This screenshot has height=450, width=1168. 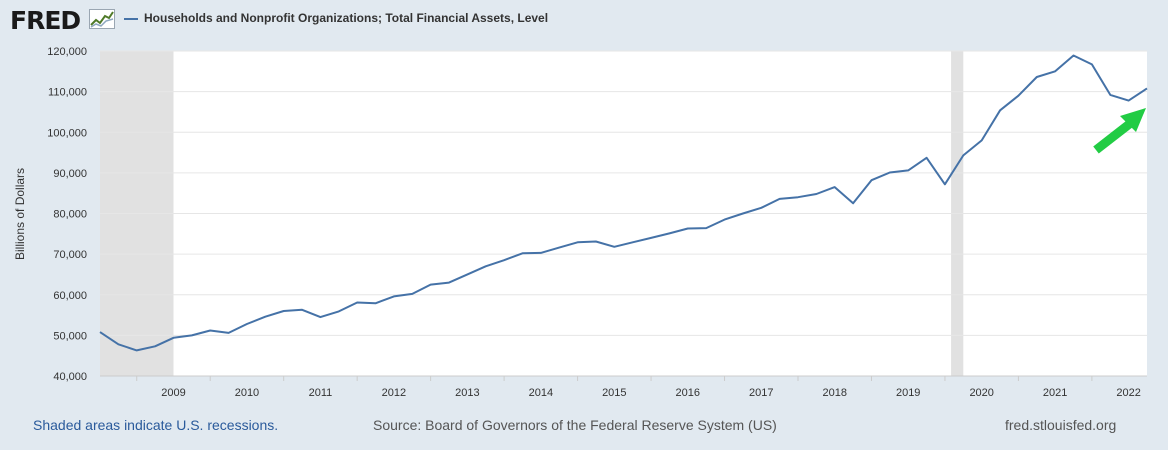 I want to click on y-axis-label: Billions of Dollars, so click(x=20, y=213).